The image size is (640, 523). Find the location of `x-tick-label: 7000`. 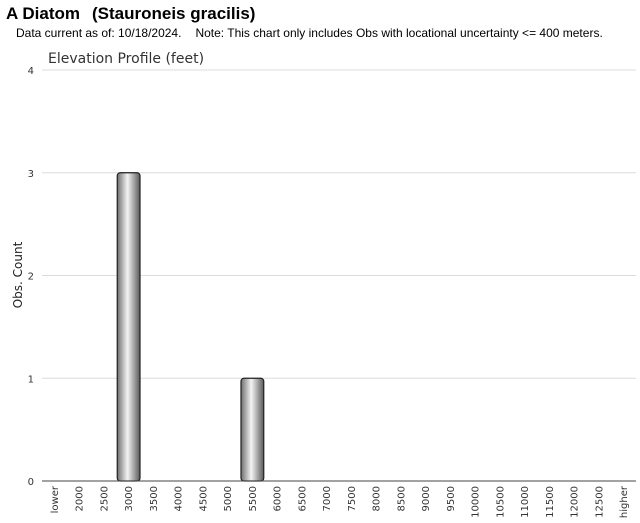

x-tick-label: 7000 is located at coordinates (327, 498).